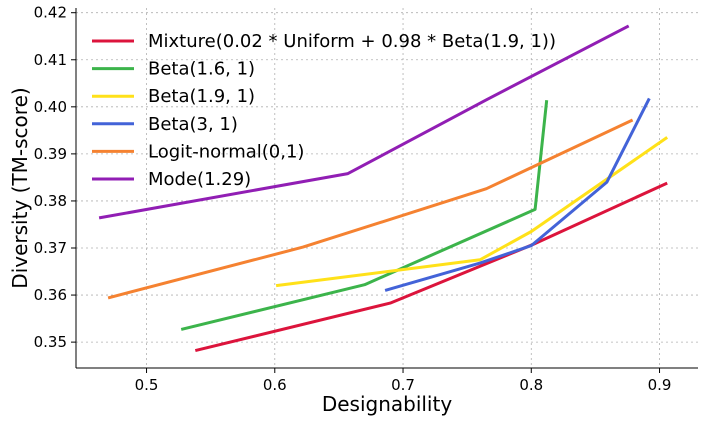  I want to click on x-axis-label: Designability, so click(387, 404).